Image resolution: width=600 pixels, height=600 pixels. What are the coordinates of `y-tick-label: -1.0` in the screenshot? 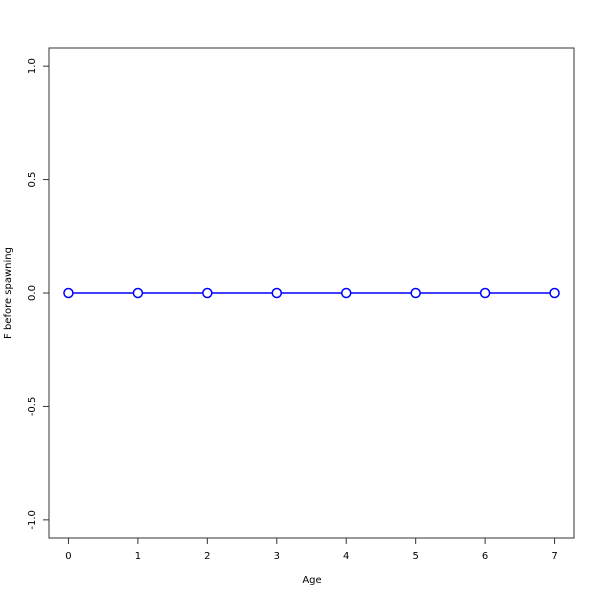 It's located at (32, 520).